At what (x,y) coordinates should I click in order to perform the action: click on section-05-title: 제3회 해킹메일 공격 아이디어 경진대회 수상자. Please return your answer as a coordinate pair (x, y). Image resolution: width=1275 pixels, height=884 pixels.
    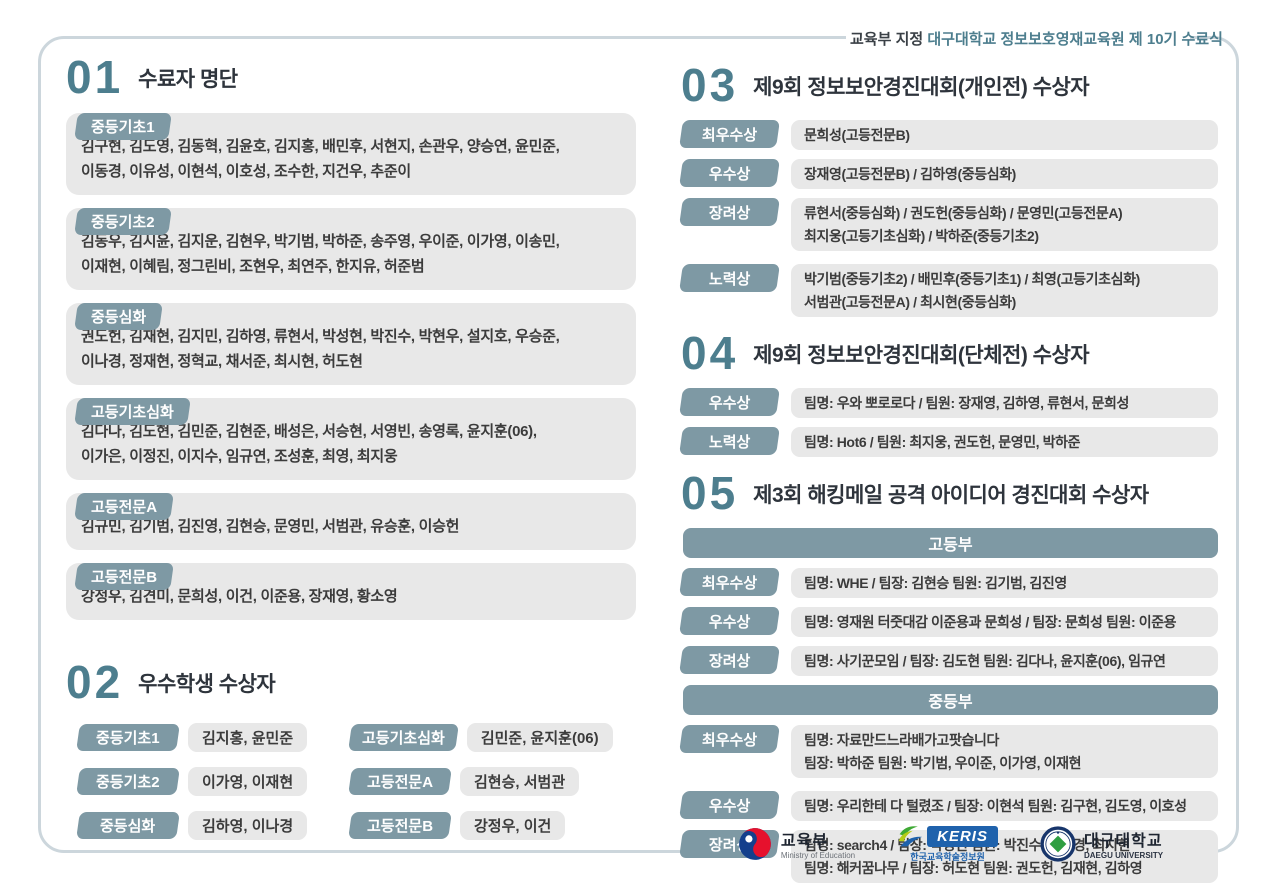
    Looking at the image, I should click on (951, 495).